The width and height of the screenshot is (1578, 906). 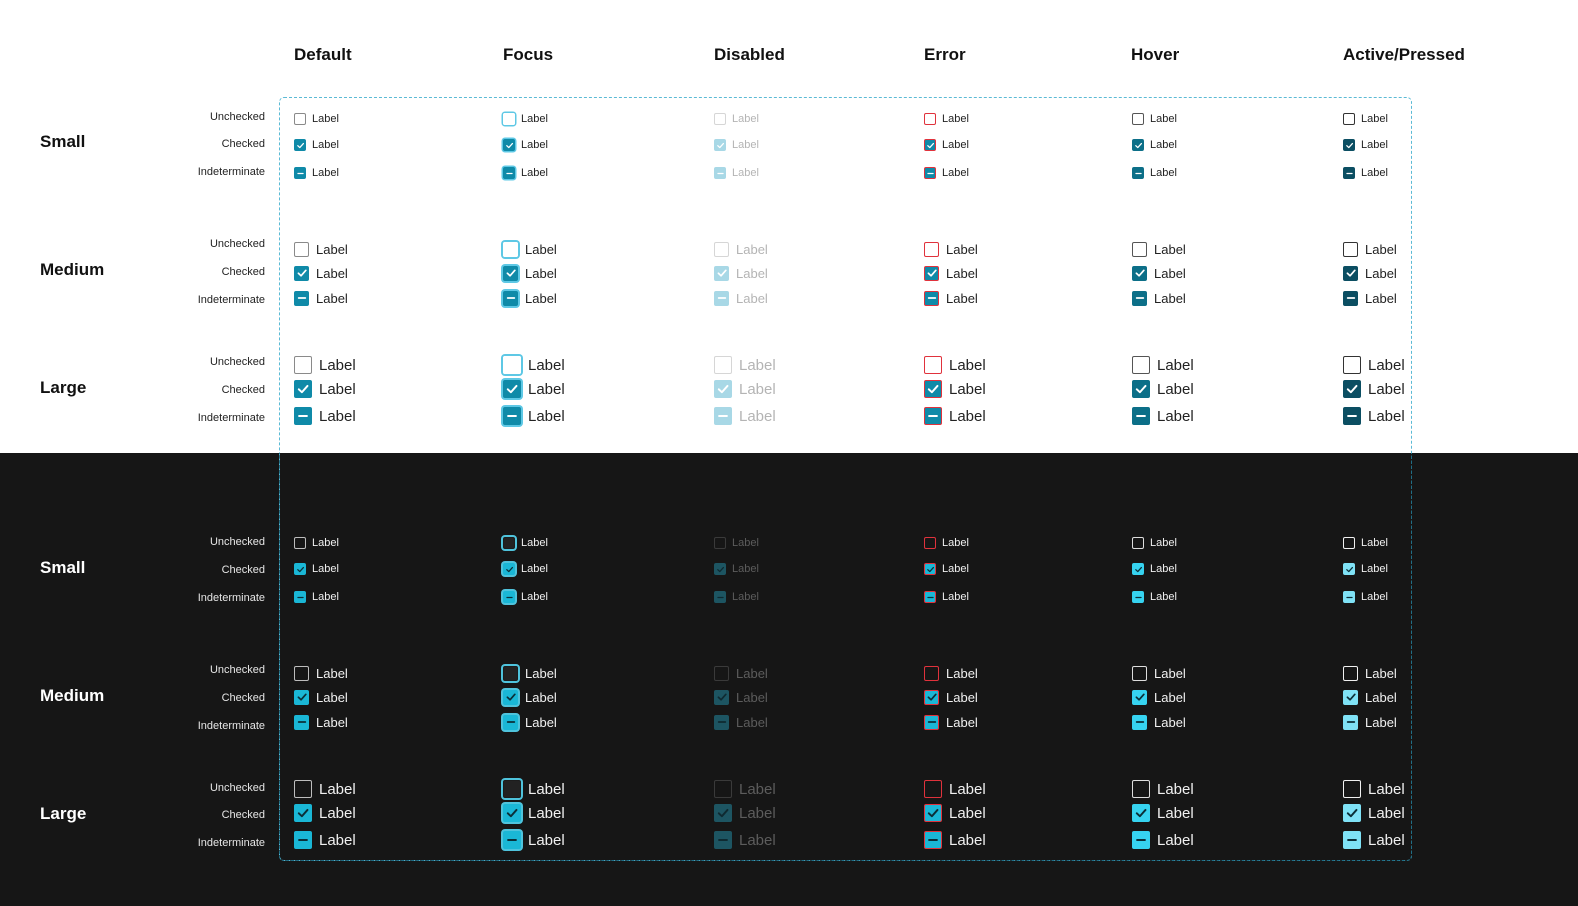 I want to click on dark-medium-unchecked-focus-checkbox: Label, so click(x=530, y=673).